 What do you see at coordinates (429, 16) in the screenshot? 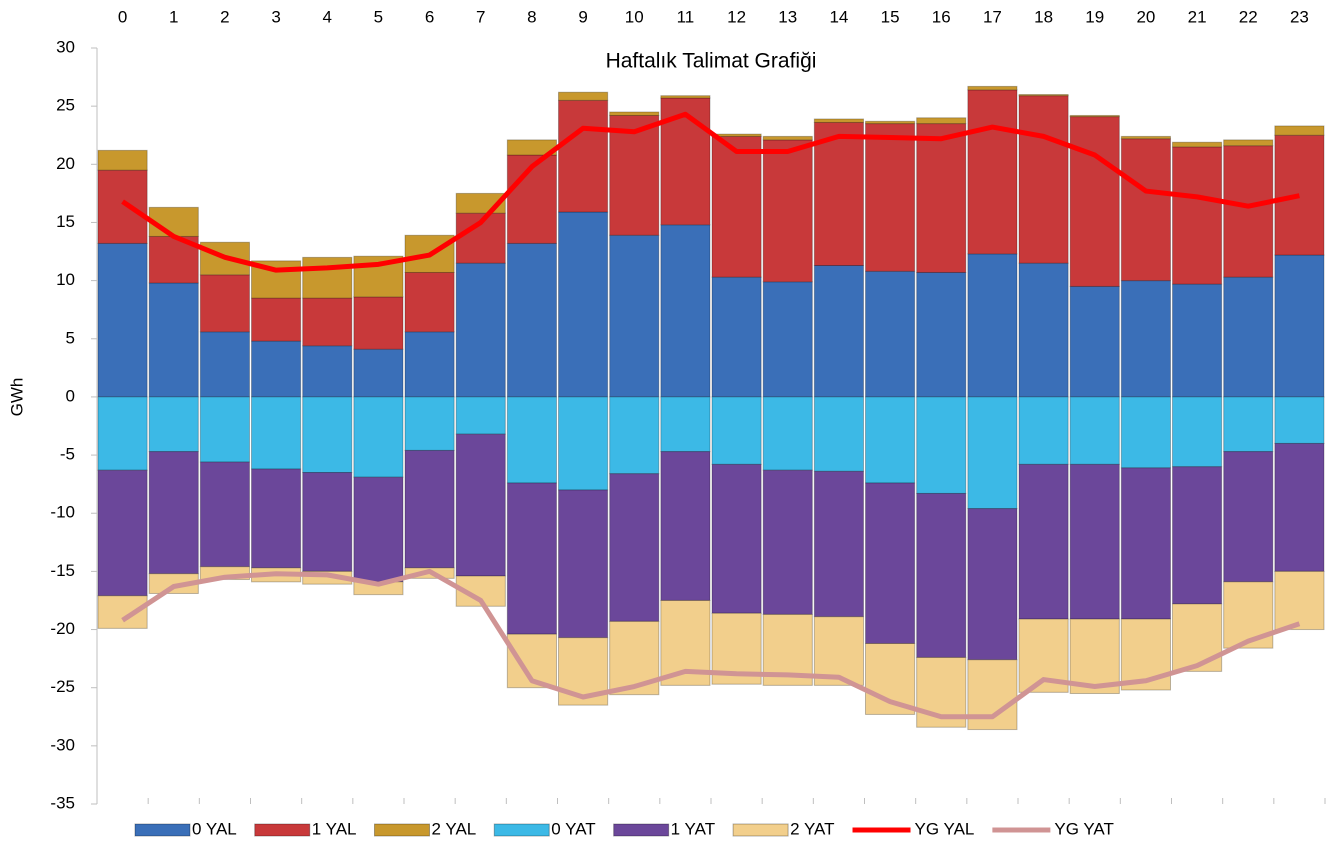
I see `x-tick-label: 6` at bounding box center [429, 16].